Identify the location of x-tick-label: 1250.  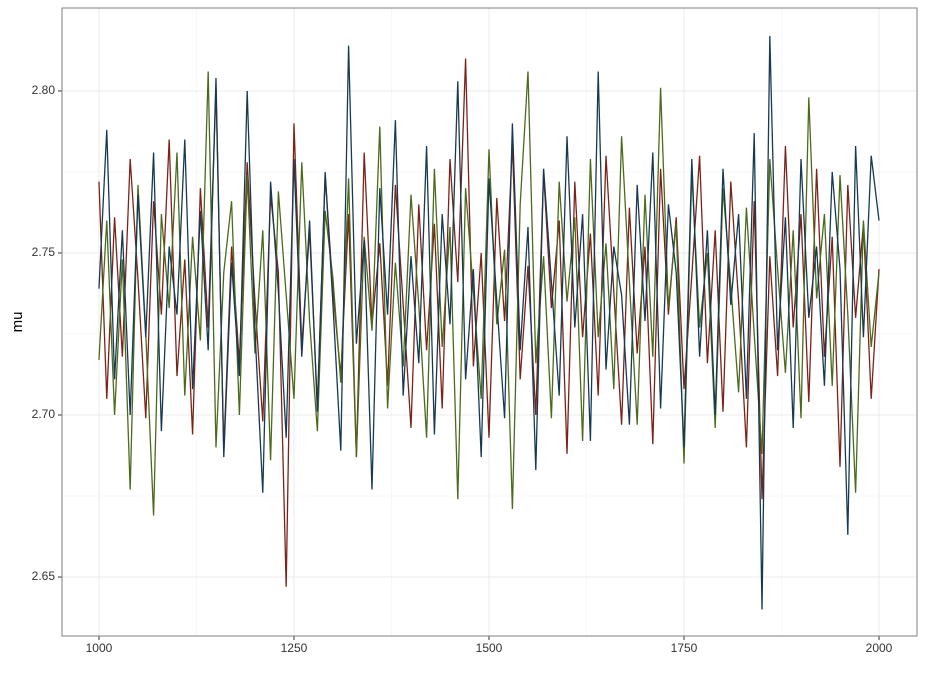
(294, 648).